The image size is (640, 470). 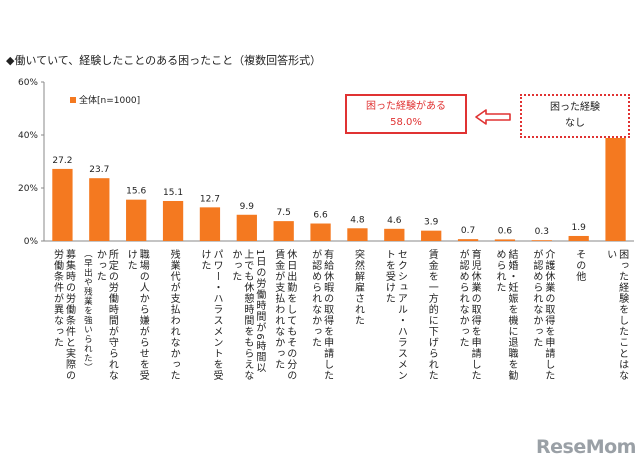 What do you see at coordinates (87, 311) in the screenshot?
I see `category-label-sub: （早出や残業を強いられた）` at bounding box center [87, 311].